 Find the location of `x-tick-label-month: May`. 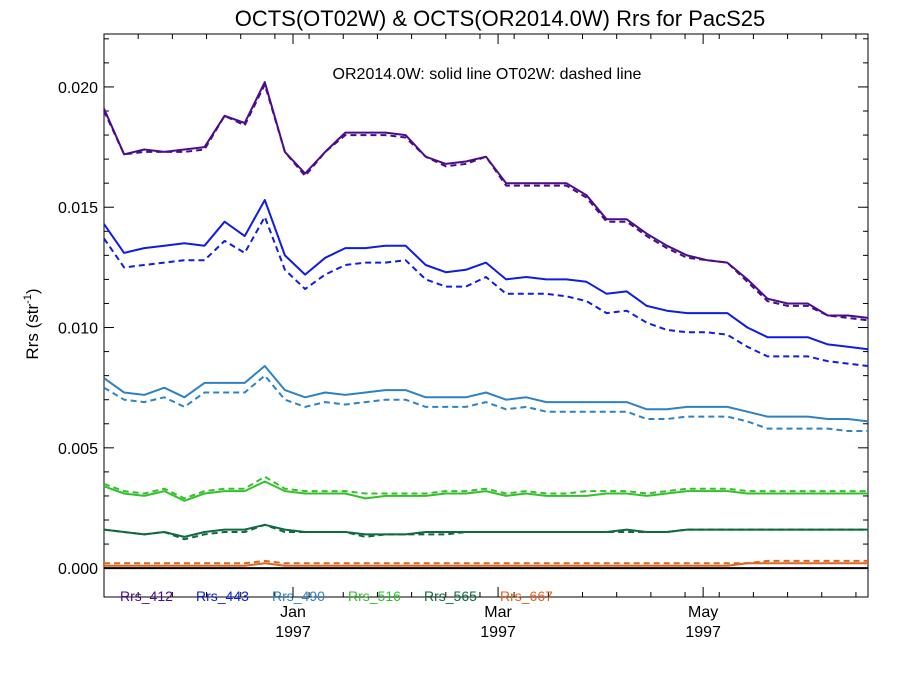

x-tick-label-month: May is located at coordinates (703, 612).